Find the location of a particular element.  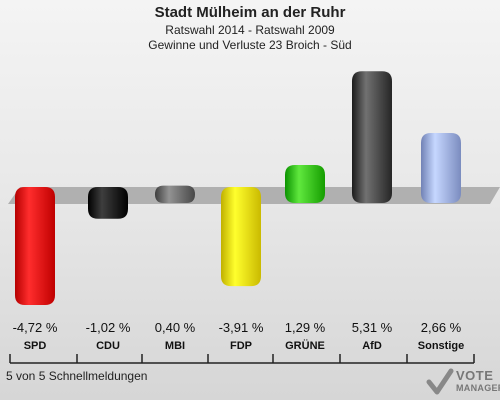

bar-cdu is located at coordinates (108, 203).